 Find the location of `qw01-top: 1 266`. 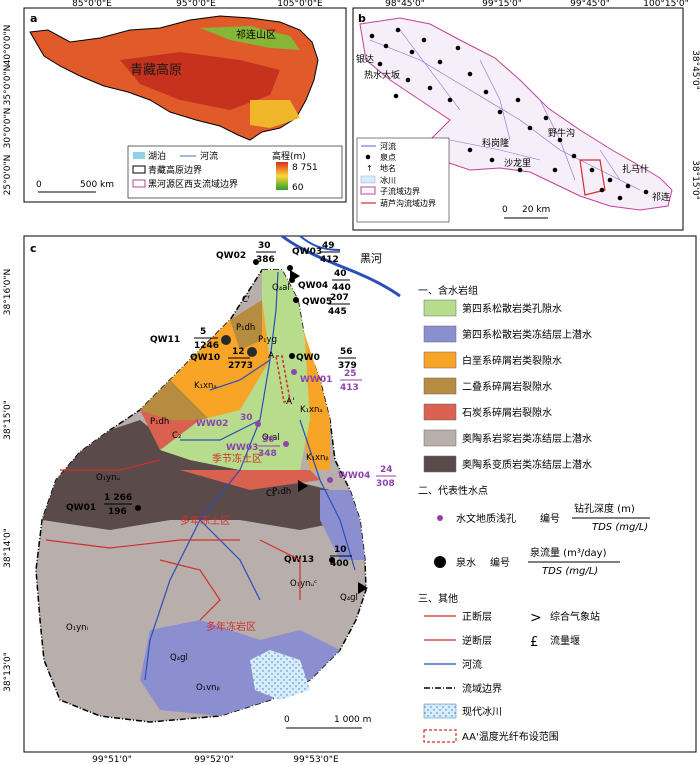

qw01-top: 1 266 is located at coordinates (118, 498).